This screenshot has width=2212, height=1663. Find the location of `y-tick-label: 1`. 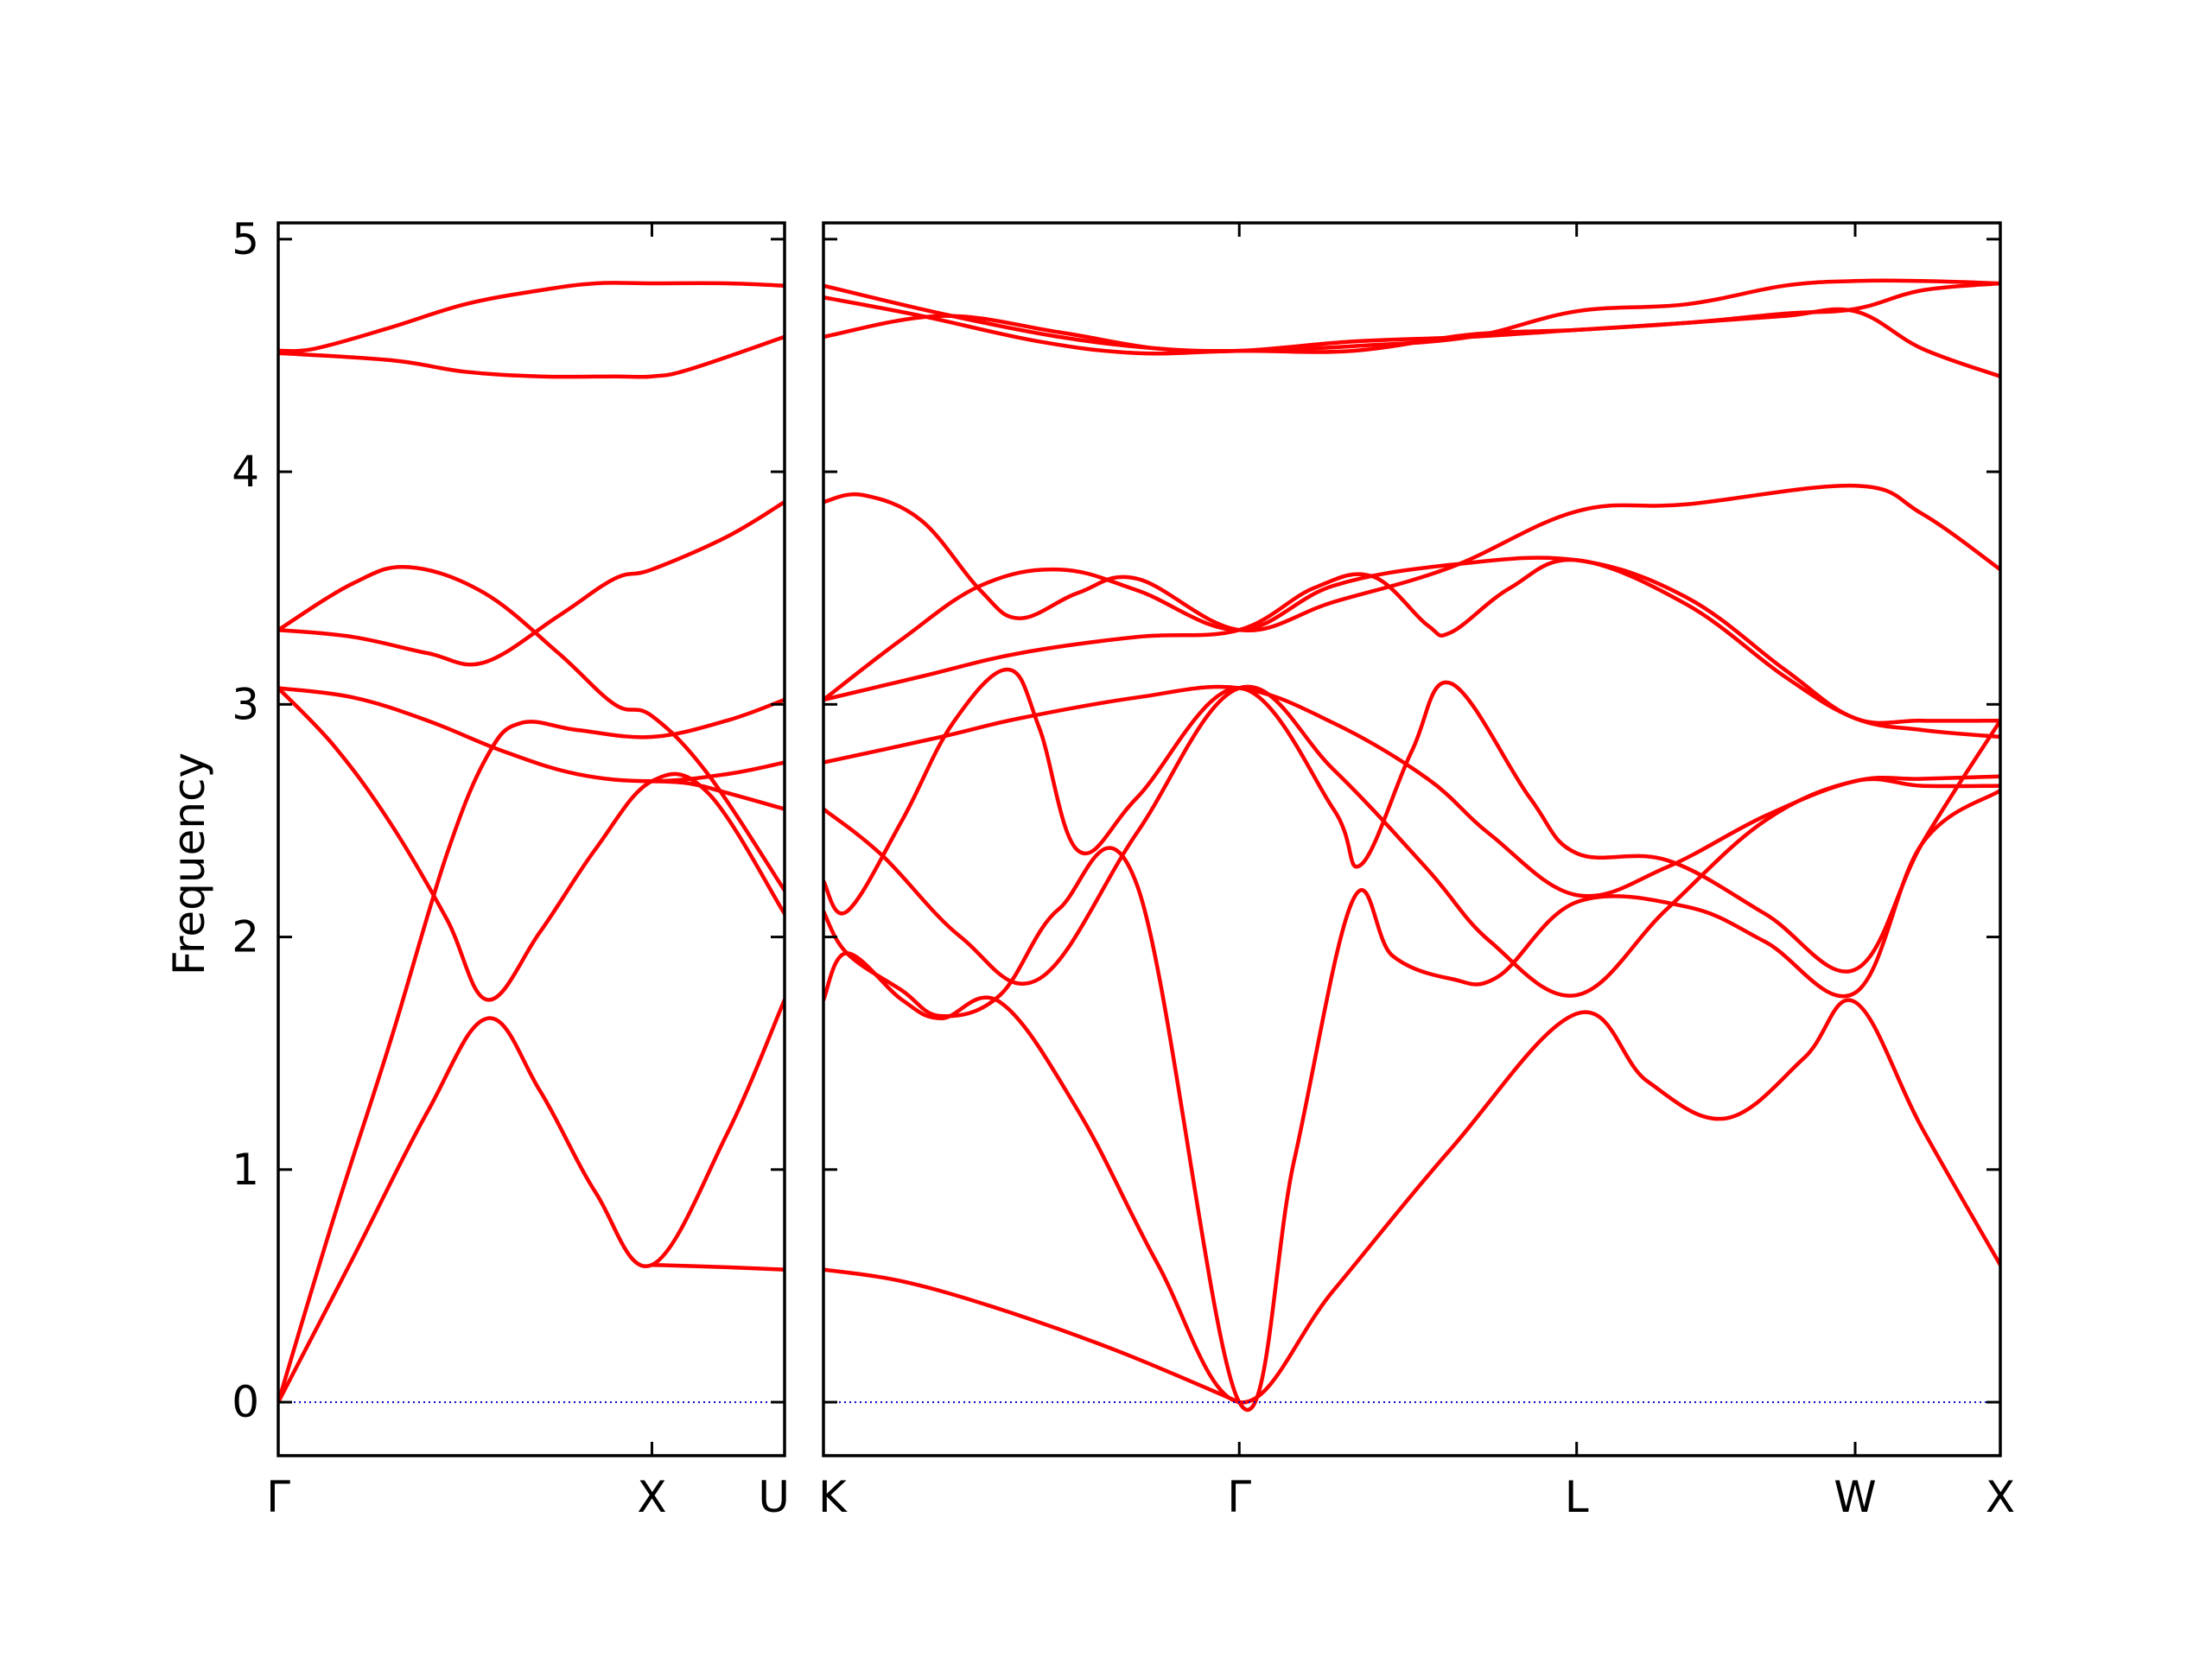

y-tick-label: 1 is located at coordinates (245, 1170).